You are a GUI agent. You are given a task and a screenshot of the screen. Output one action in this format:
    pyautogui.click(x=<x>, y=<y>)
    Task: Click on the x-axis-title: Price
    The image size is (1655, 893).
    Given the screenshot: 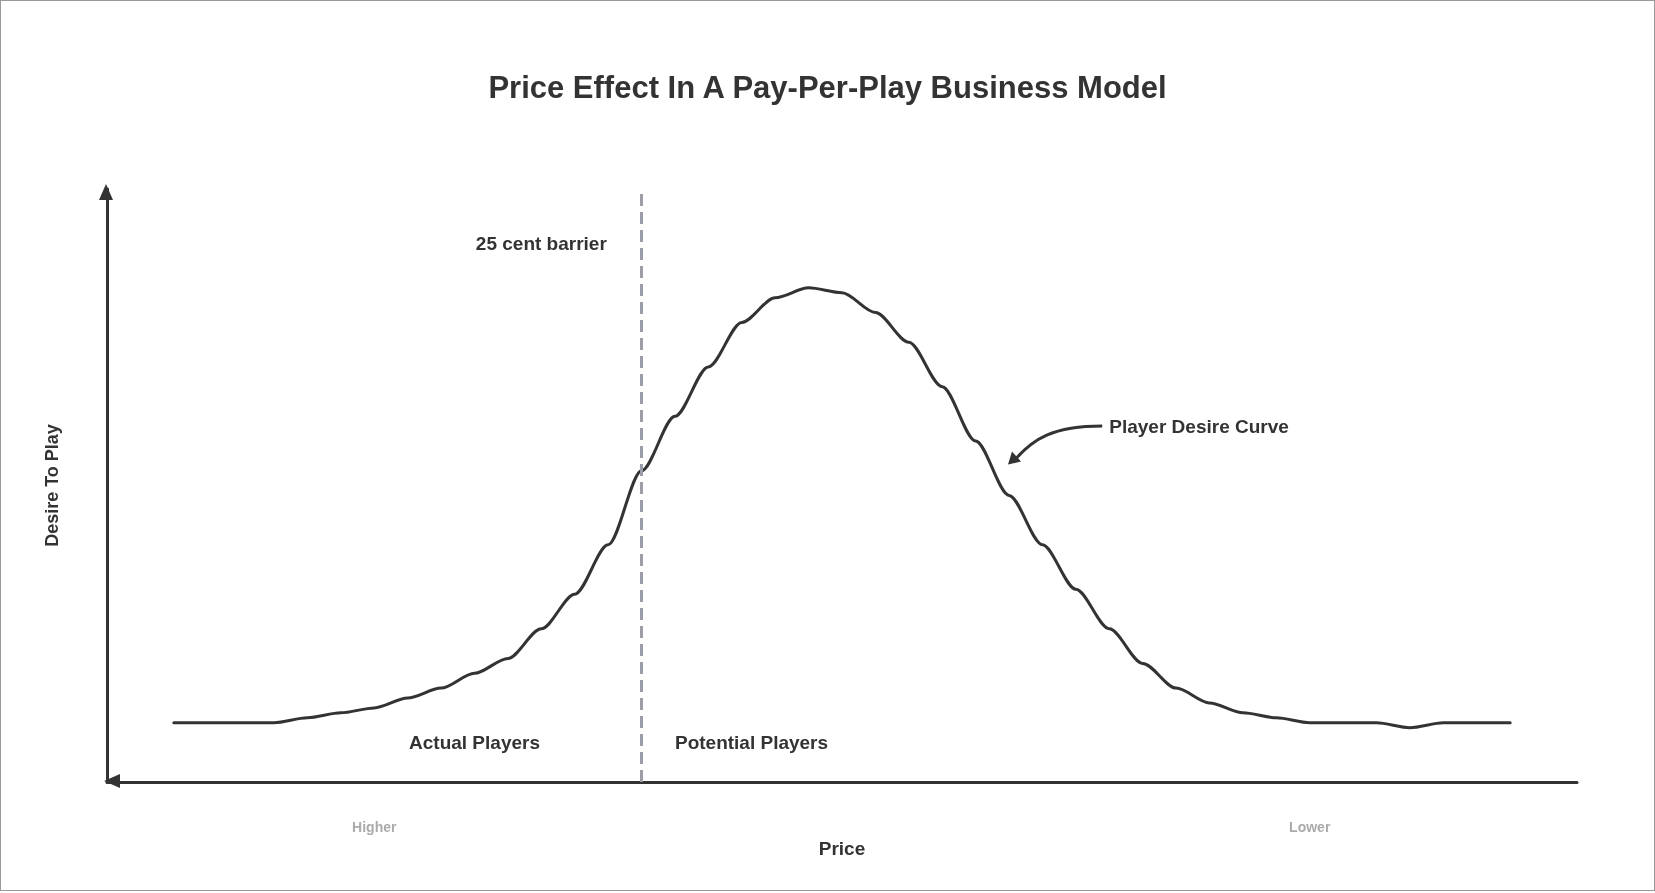 What is the action you would take?
    pyautogui.click(x=842, y=848)
    